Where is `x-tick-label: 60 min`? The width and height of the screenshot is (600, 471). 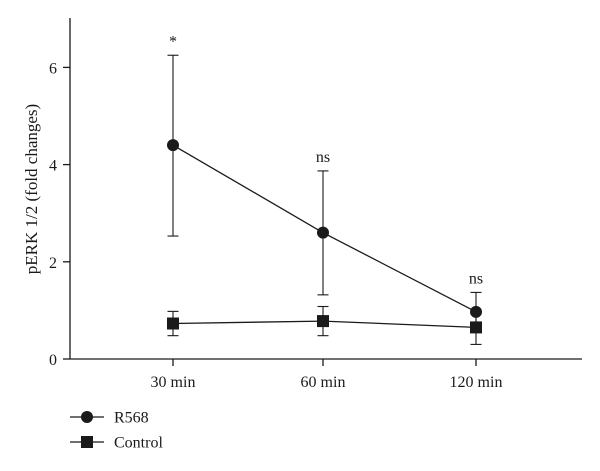
x-tick-label: 60 min is located at coordinates (323, 382).